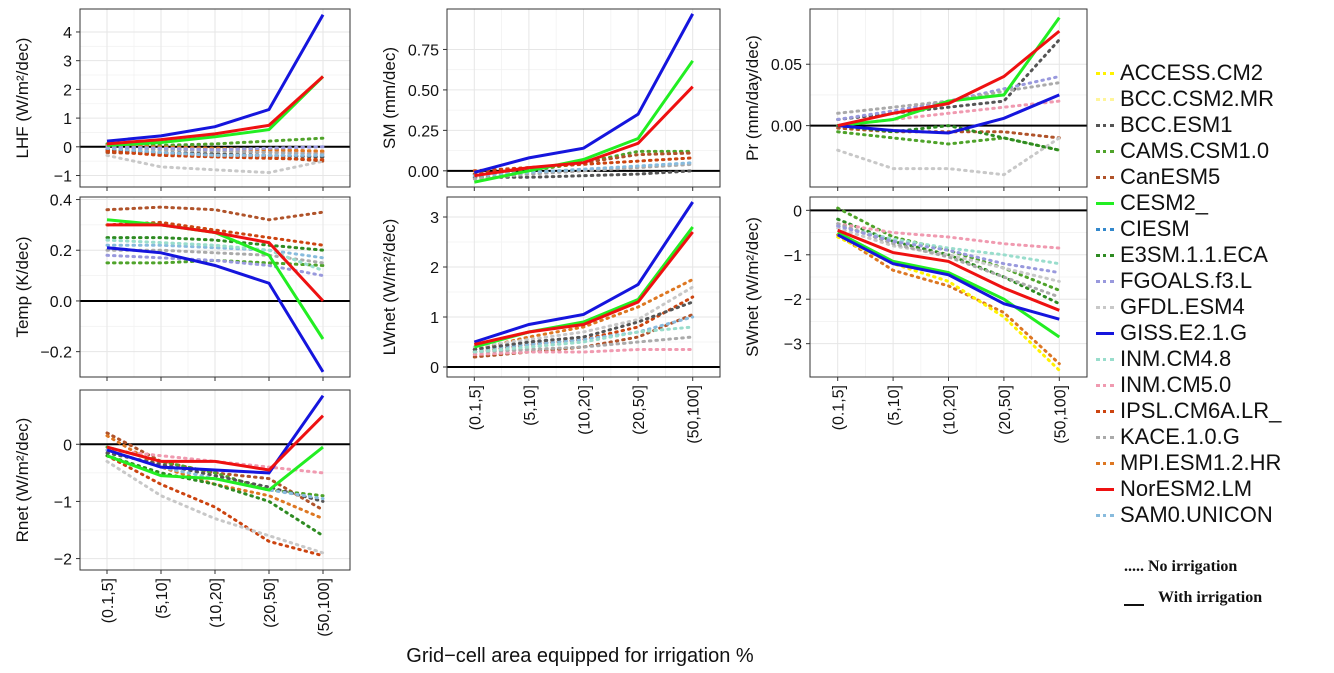 Image resolution: width=1334 pixels, height=673 pixels. What do you see at coordinates (1214, 177) in the screenshot?
I see `legend-item: CanESM5` at bounding box center [1214, 177].